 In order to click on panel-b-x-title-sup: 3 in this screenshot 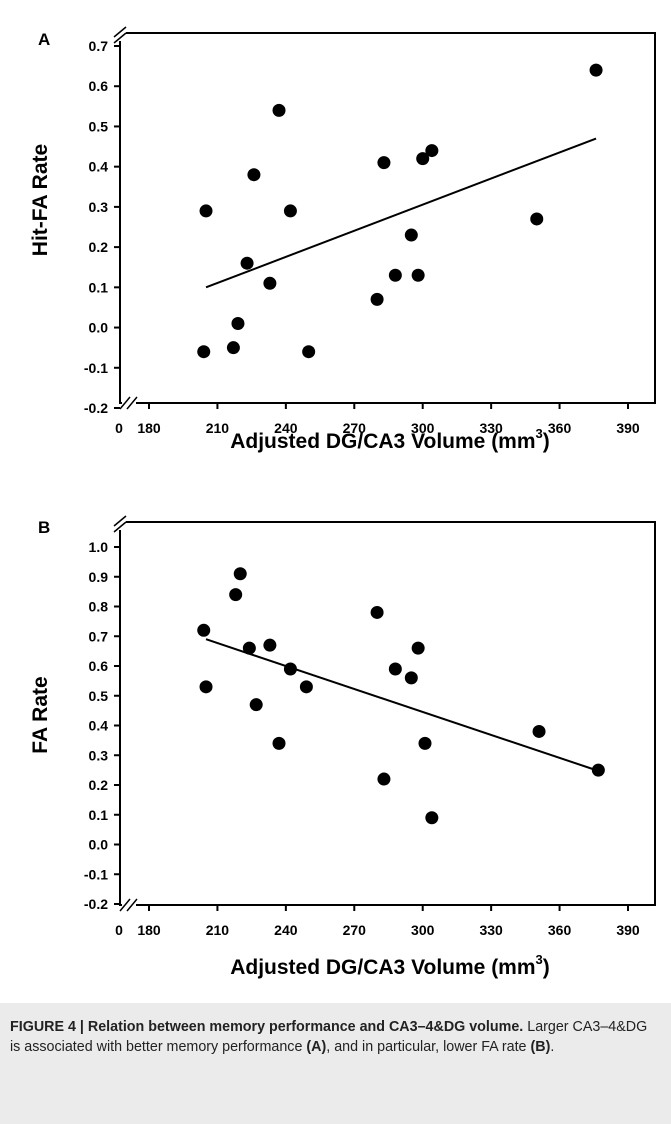, I will do `click(539, 959)`.